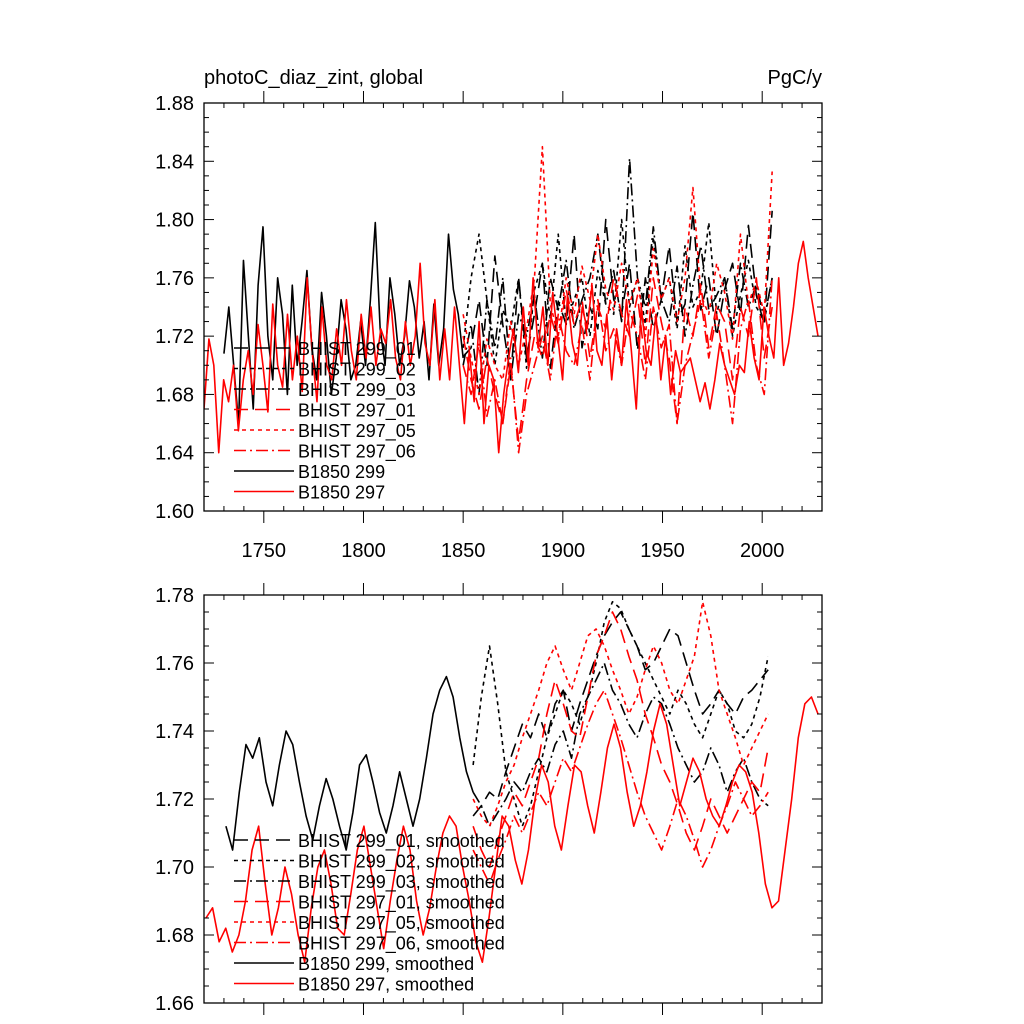 The image size is (1024, 1024). I want to click on x-tick-label: 1900, so click(563, 551).